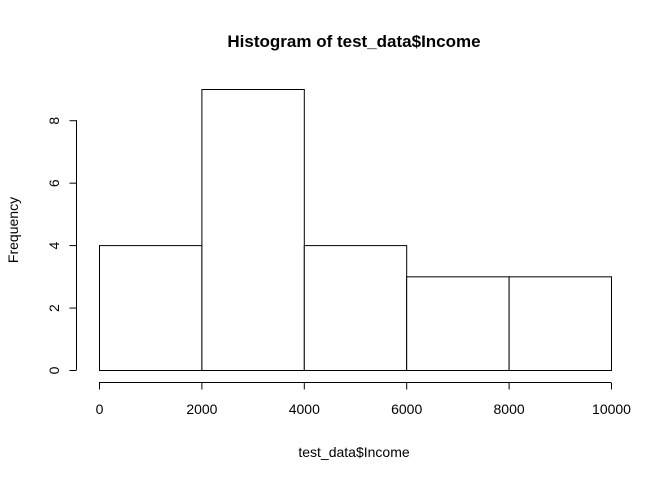 Image resolution: width=672 pixels, height=480 pixels. Describe the element at coordinates (54, 183) in the screenshot. I see `y-tick-label-3: 6` at that location.